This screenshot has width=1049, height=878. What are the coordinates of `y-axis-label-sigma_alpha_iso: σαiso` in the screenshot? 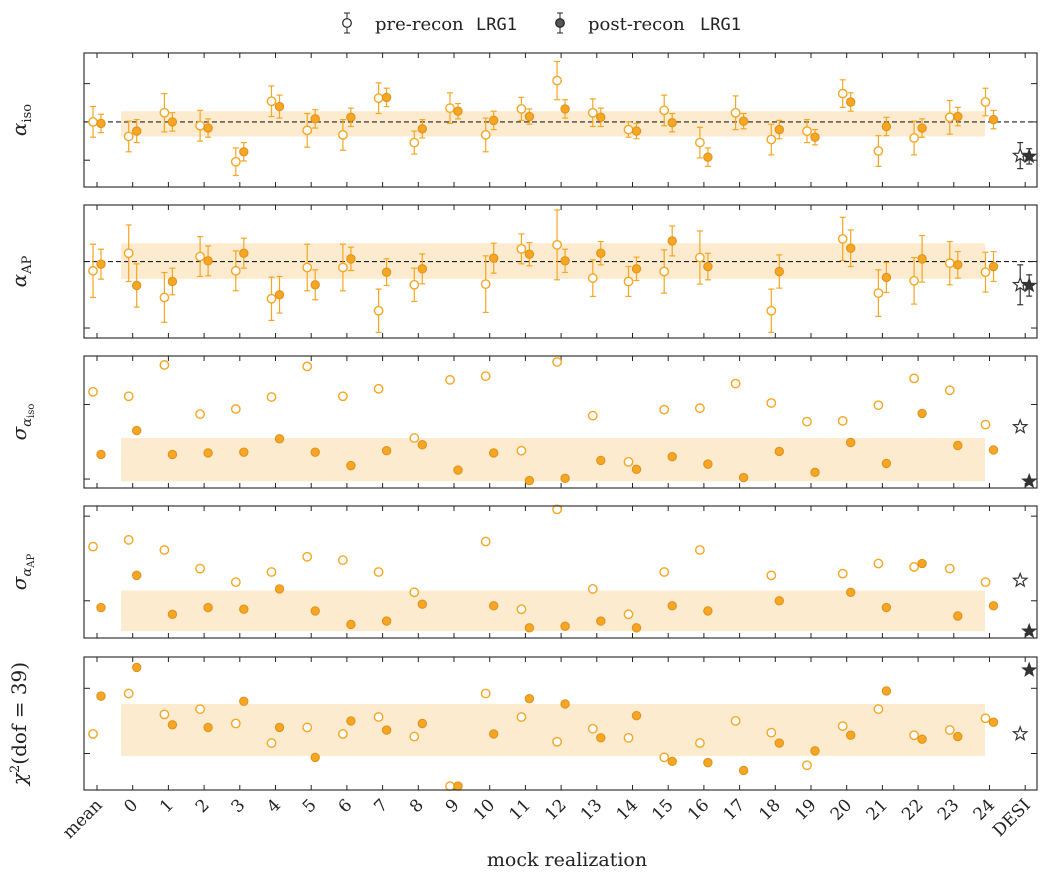 It's located at (22, 422).